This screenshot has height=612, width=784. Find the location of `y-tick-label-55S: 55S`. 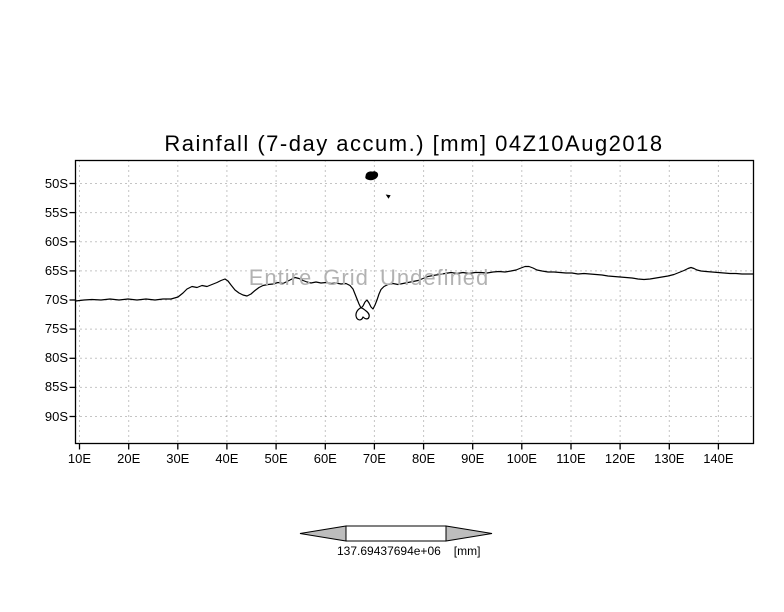

y-tick-label-55S: 55S is located at coordinates (56, 212).